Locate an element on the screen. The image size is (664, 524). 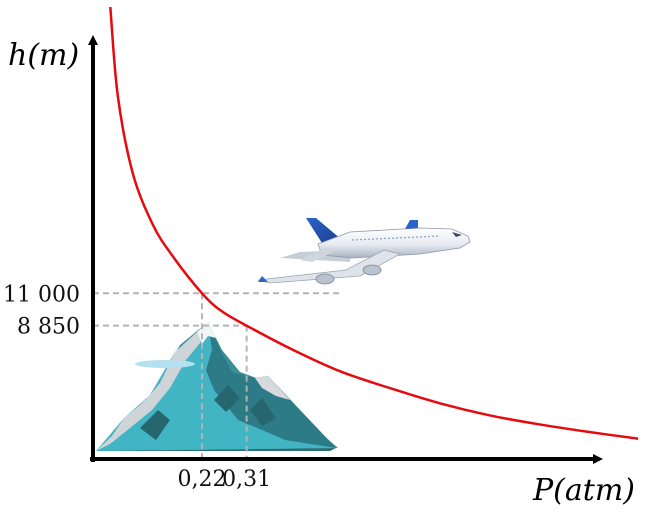
airplane-illustration is located at coordinates (364, 251).